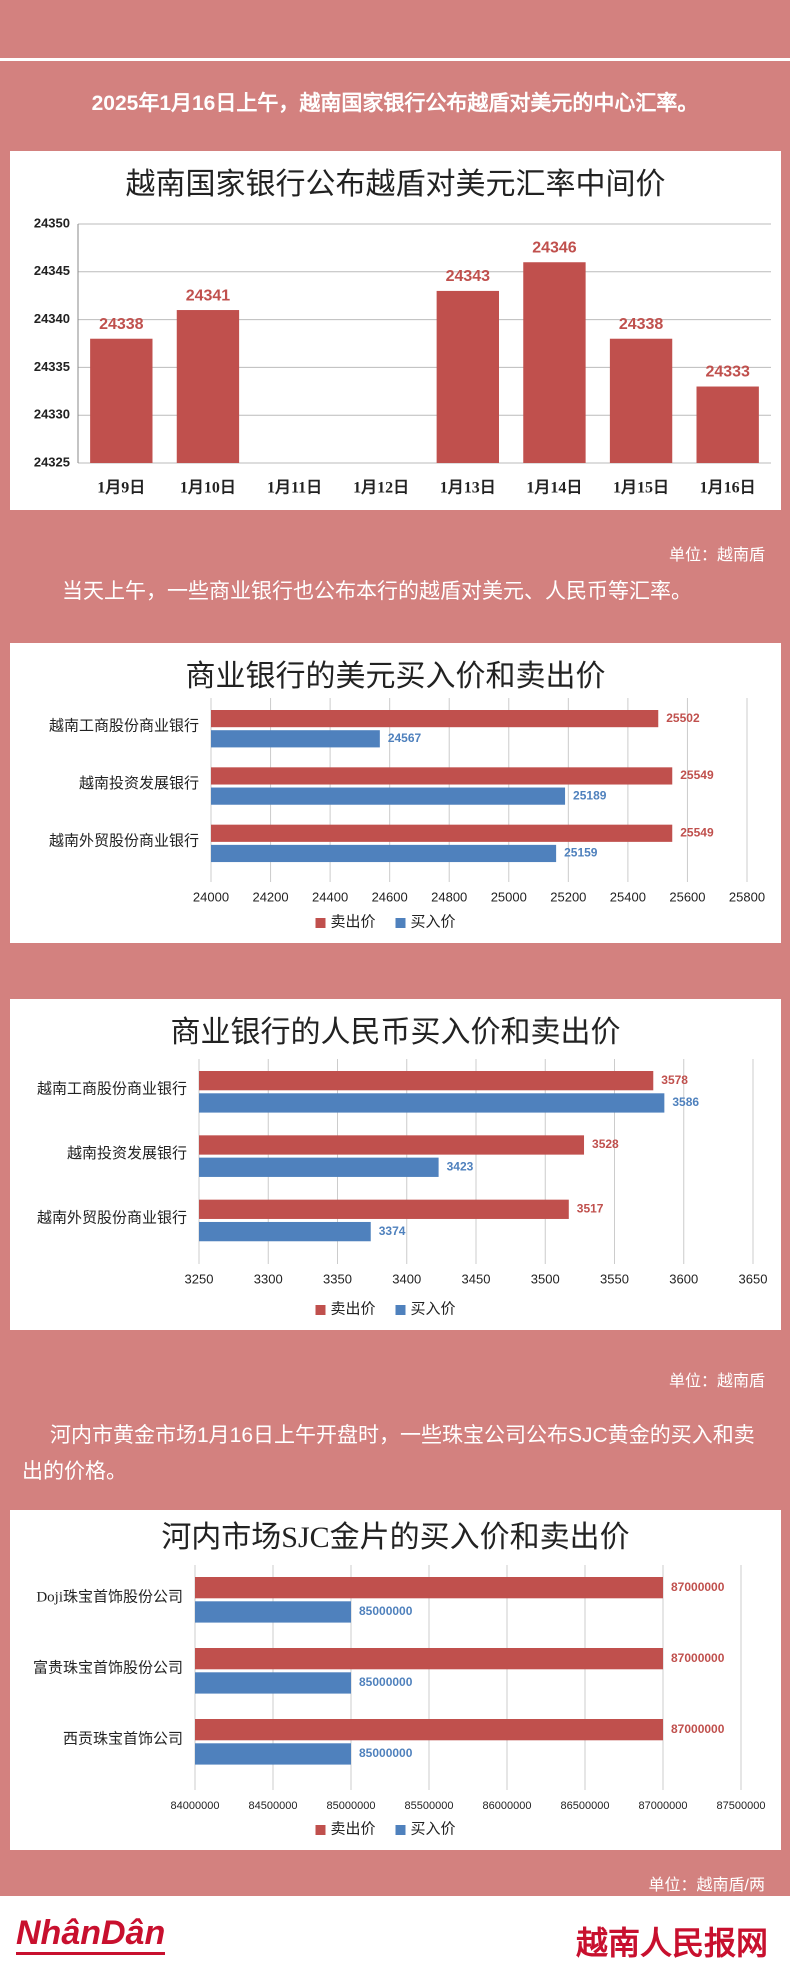 The image size is (790, 1975). I want to click on footer: NhânDân 越南人民报网, so click(395, 1935).